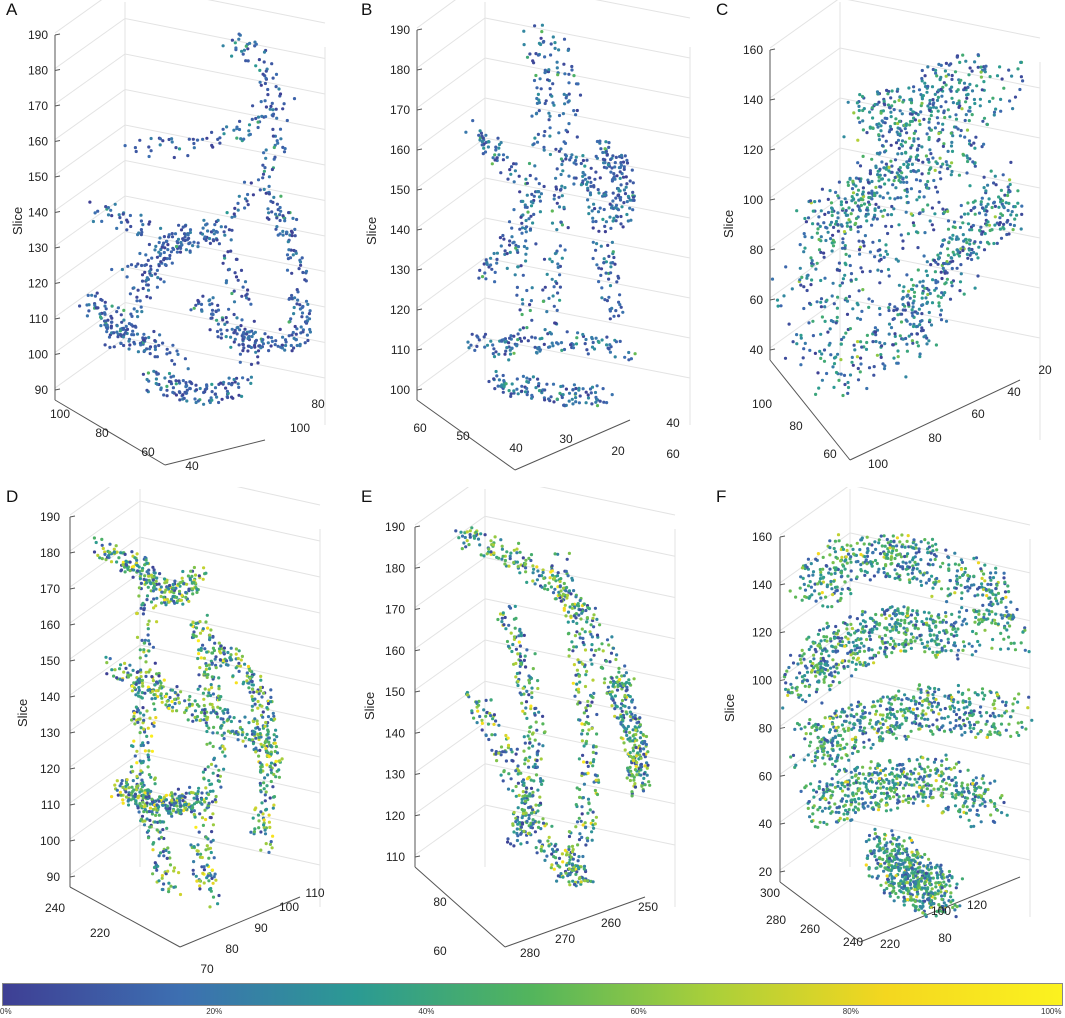  I want to click on panel-c-z-tick-label: 160, so click(753, 50).